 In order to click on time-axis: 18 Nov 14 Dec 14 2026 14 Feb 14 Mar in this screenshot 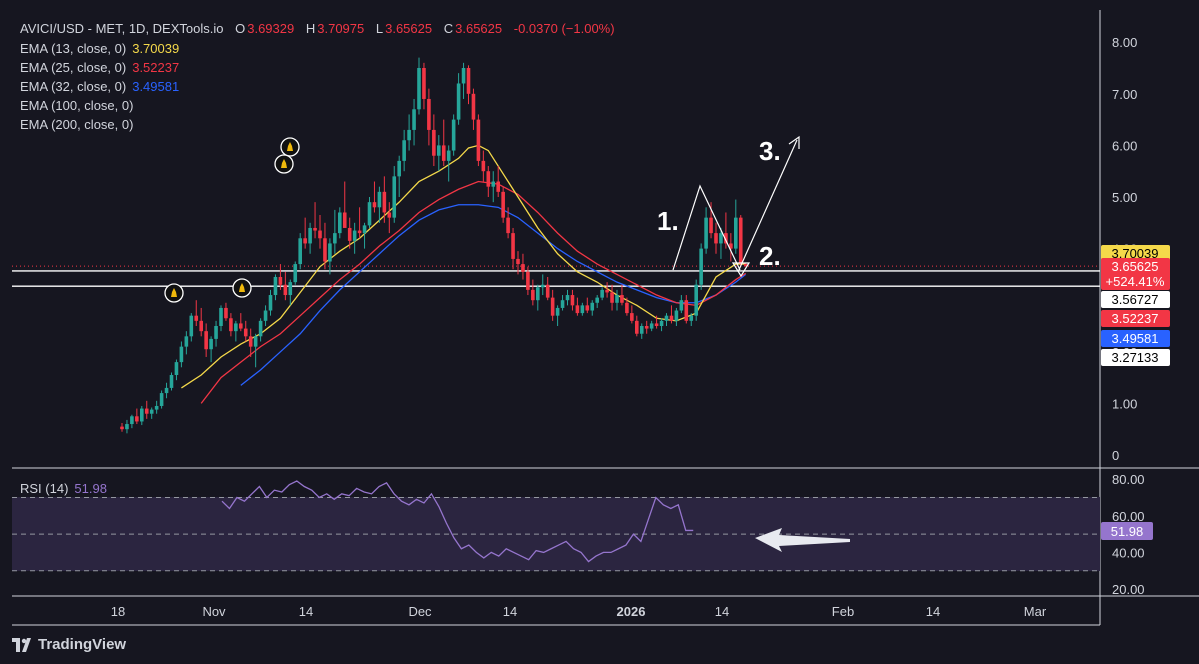, I will do `click(579, 611)`.